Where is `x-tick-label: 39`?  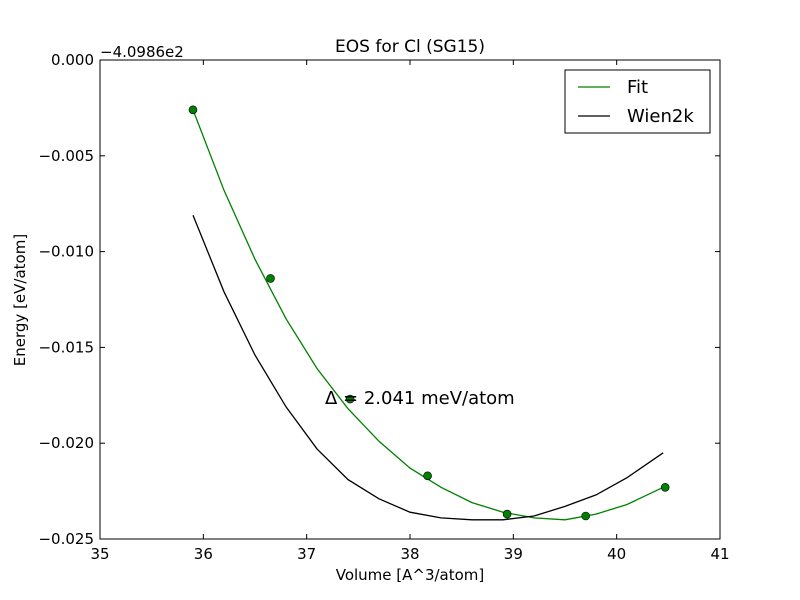 x-tick-label: 39 is located at coordinates (513, 554).